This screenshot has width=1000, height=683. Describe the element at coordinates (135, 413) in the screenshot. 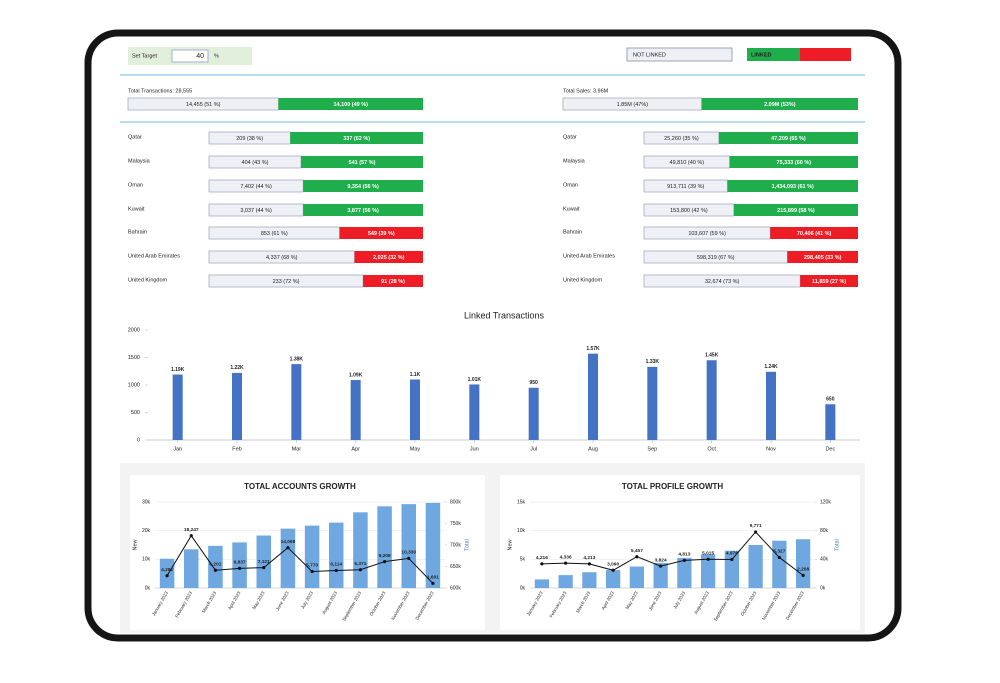

I see `y-tick-label: 500` at that location.